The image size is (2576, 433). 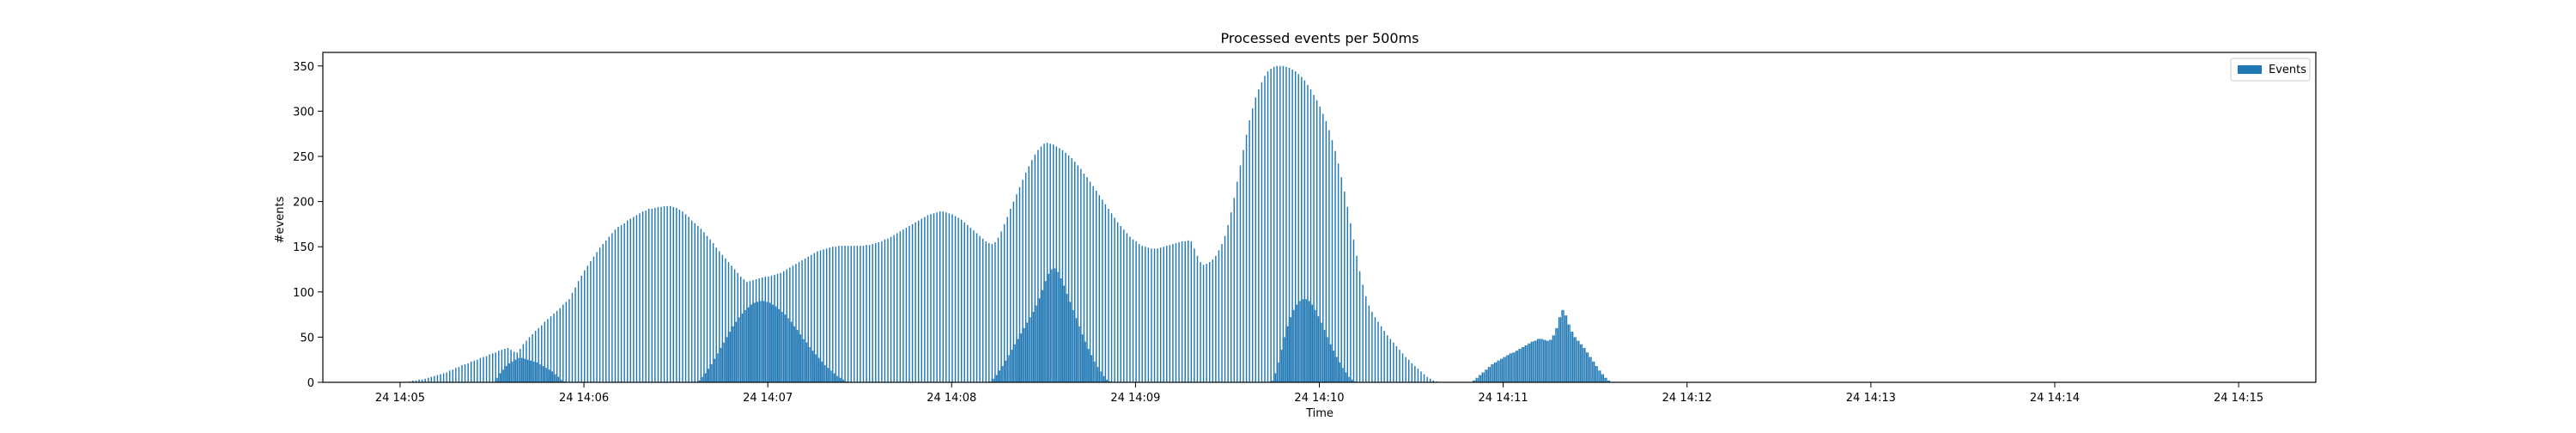 What do you see at coordinates (303, 67) in the screenshot?
I see `y-tick-label: 350` at bounding box center [303, 67].